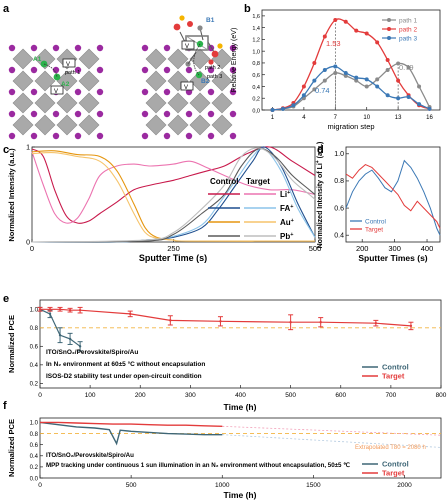 The height and width of the screenshot is (500, 447). Describe the element at coordinates (320, 150) in the screenshot. I see `panel-label-d: d` at that location.